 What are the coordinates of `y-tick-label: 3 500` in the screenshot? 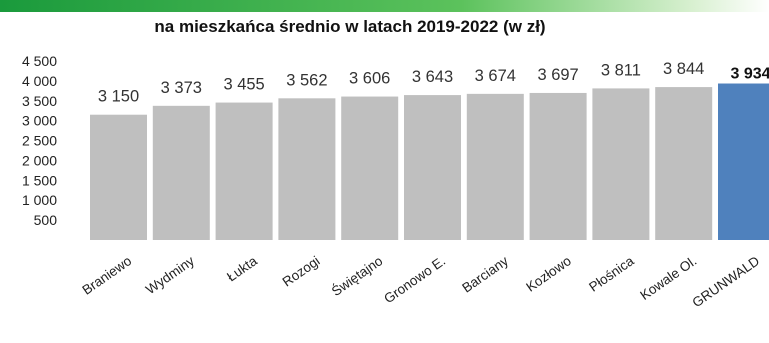 It's located at (39, 101).